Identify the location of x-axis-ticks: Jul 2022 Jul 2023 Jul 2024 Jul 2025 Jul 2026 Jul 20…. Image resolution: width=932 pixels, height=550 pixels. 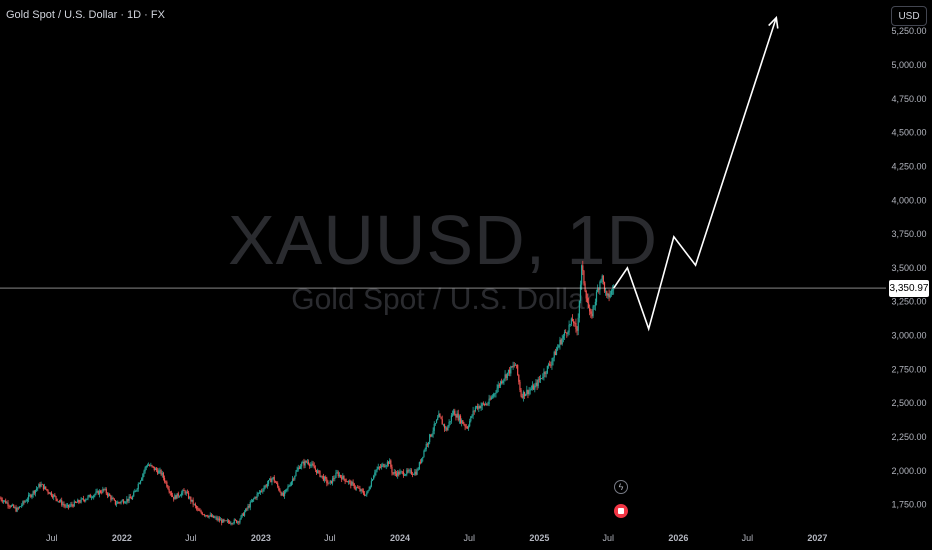
(436, 538).